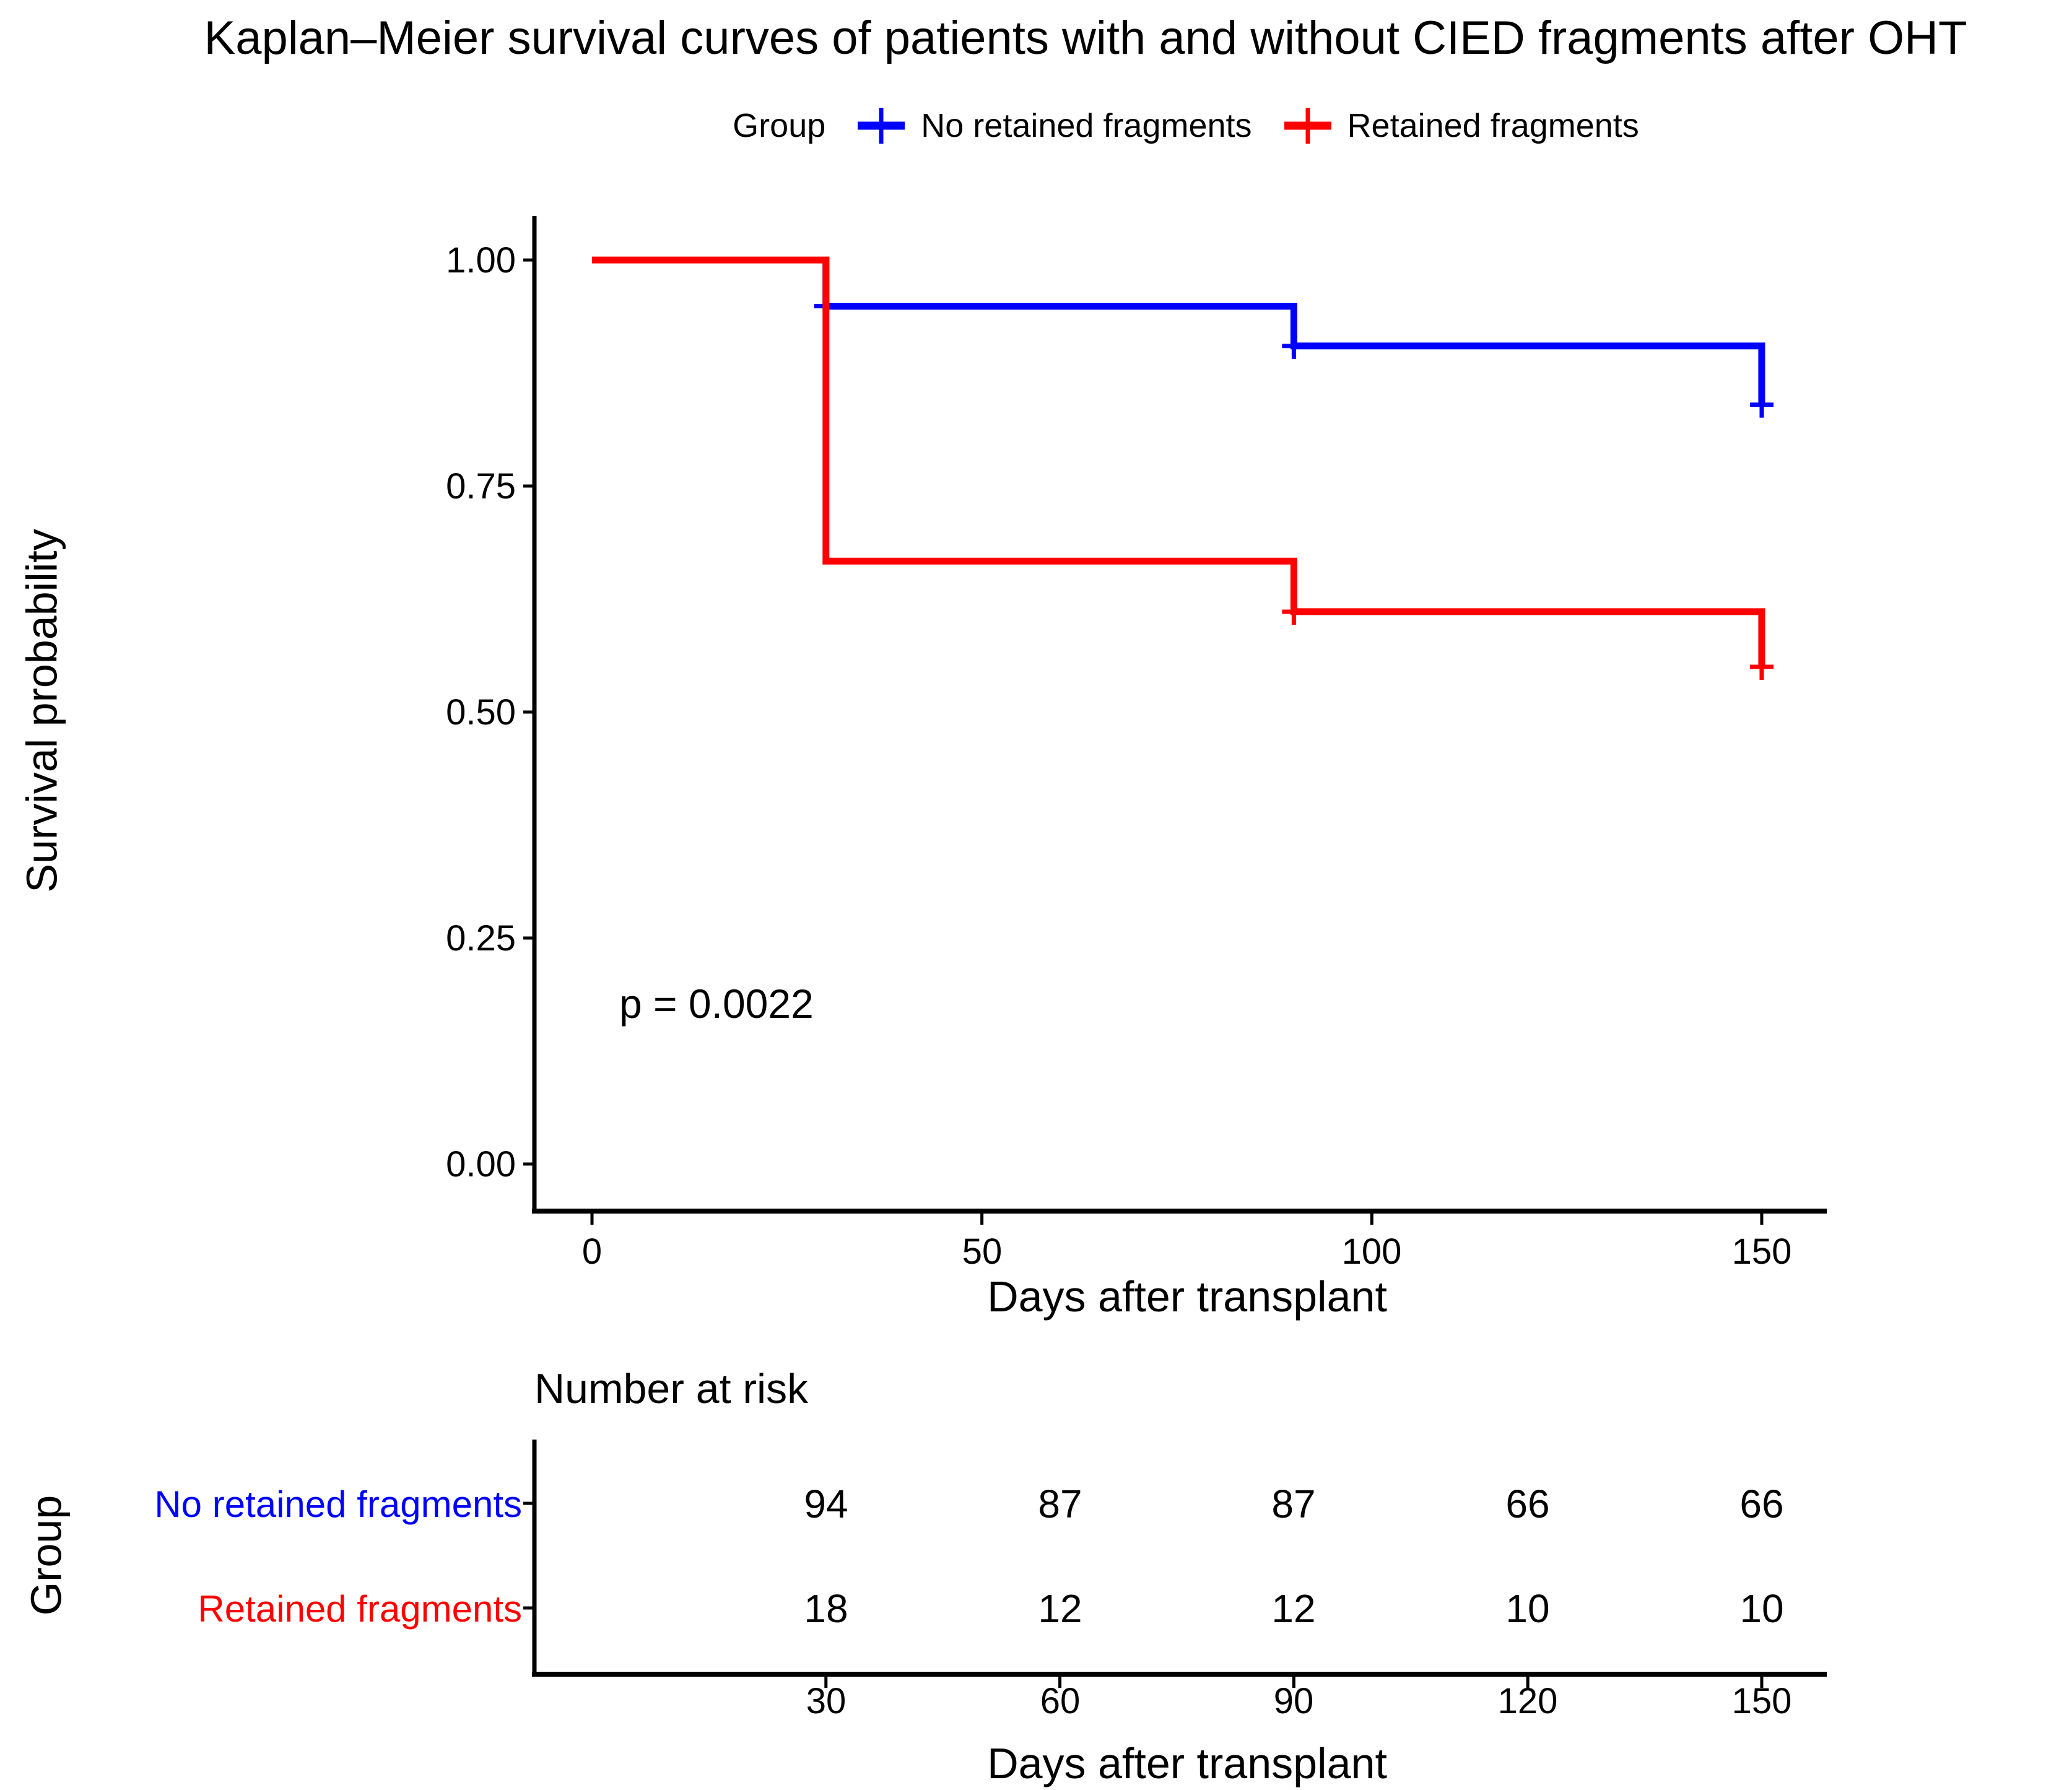 The width and height of the screenshot is (2072, 1790). I want to click on risk-value-row0-60: 87, so click(1060, 1504).